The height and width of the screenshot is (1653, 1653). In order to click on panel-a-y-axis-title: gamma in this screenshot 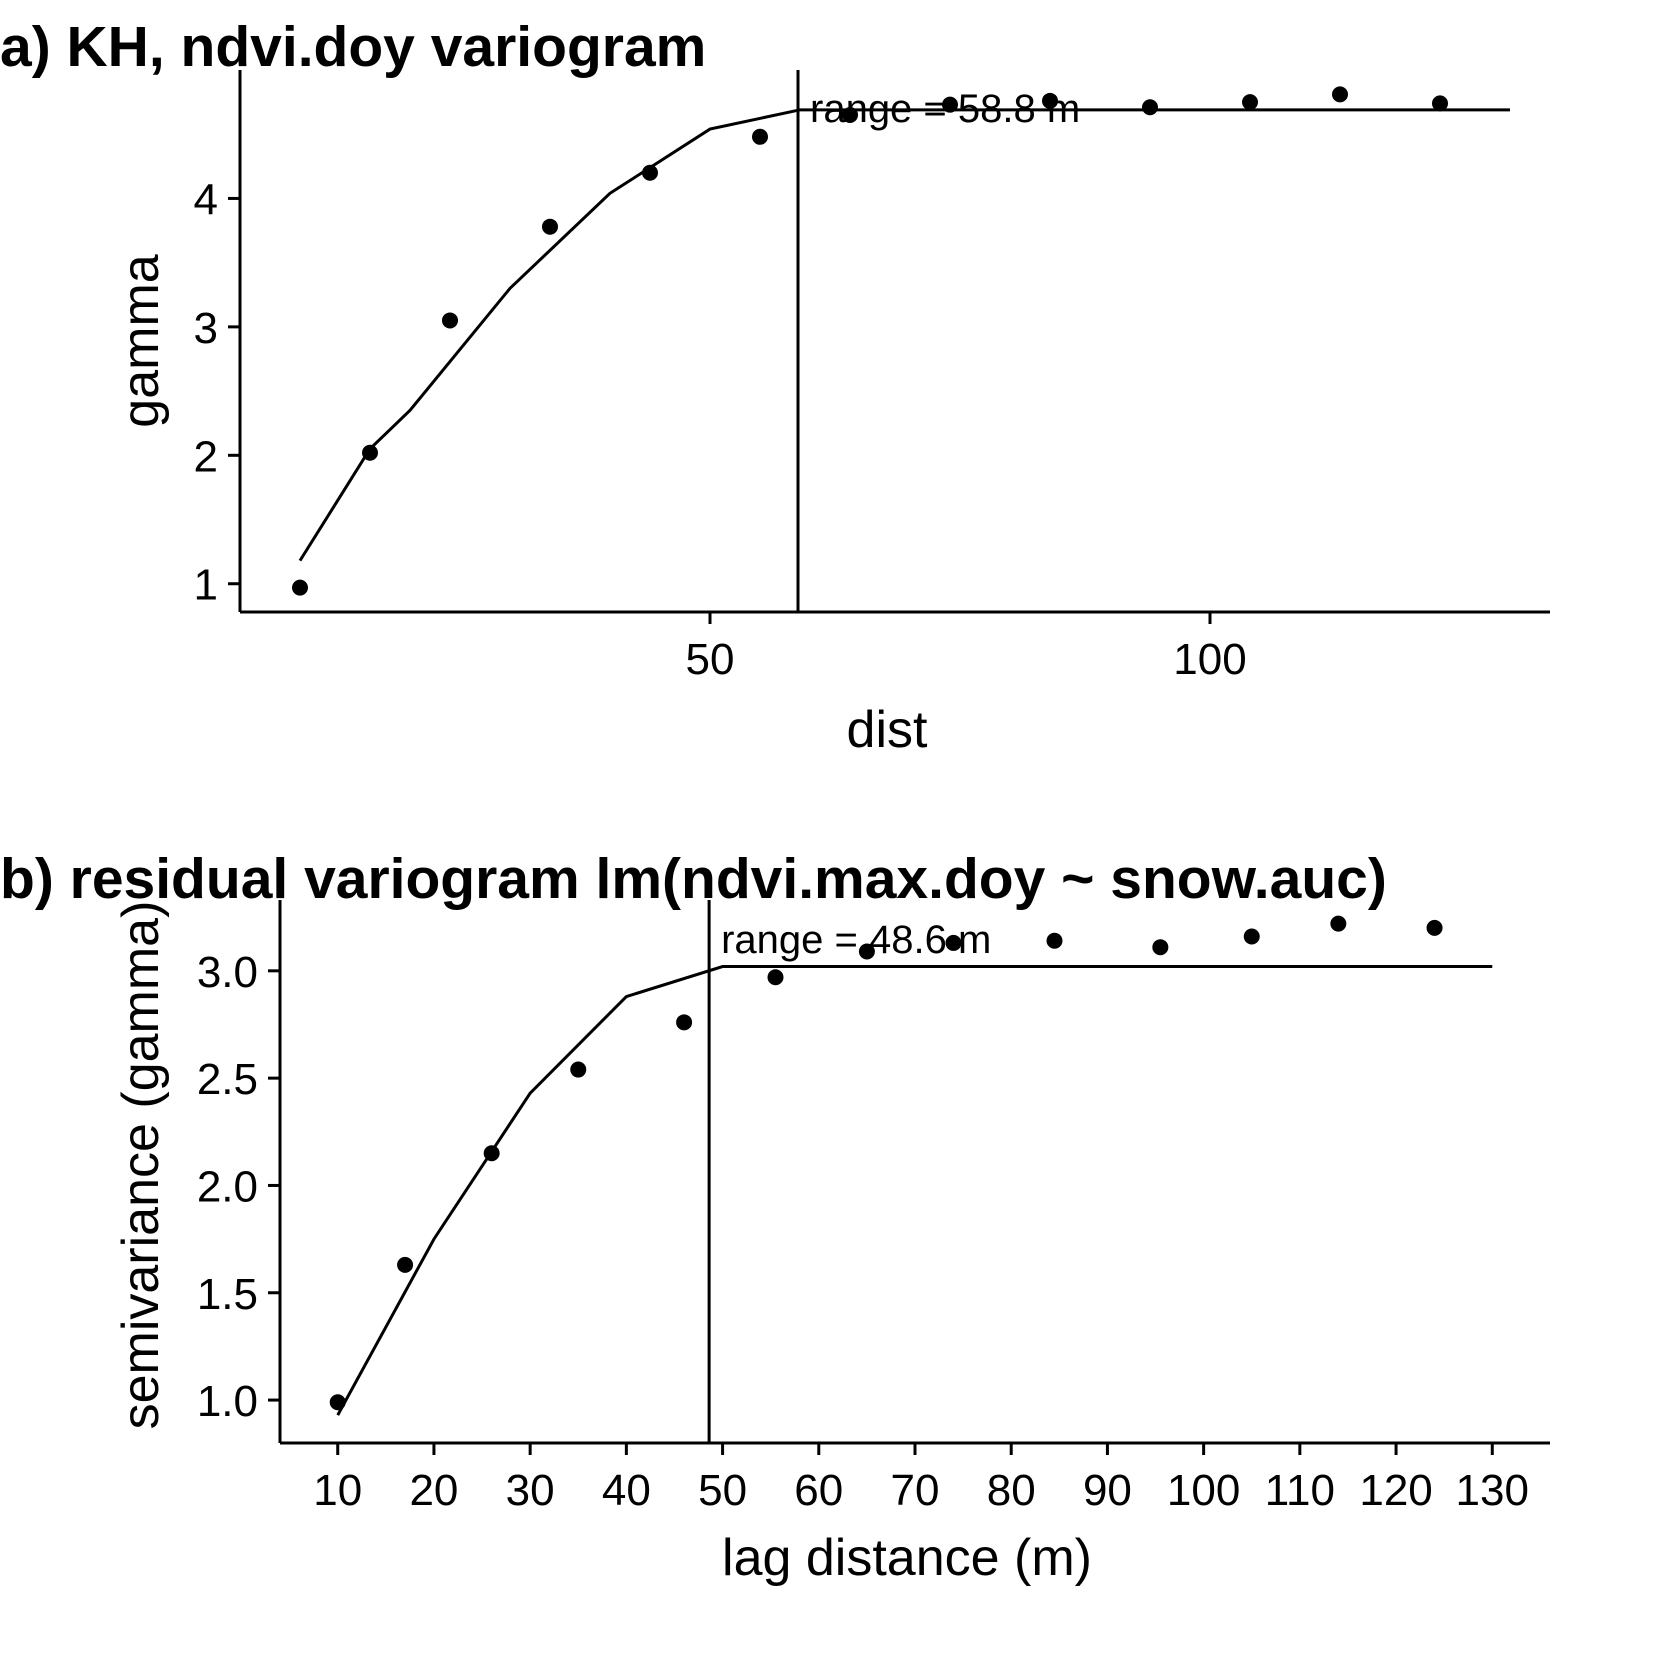, I will do `click(141, 340)`.